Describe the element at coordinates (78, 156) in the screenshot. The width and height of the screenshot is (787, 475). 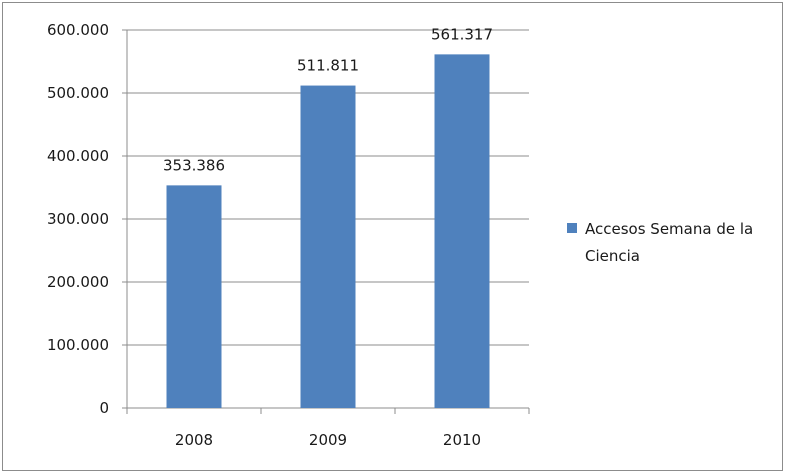
I see `y-tick-label: 400.000` at that location.